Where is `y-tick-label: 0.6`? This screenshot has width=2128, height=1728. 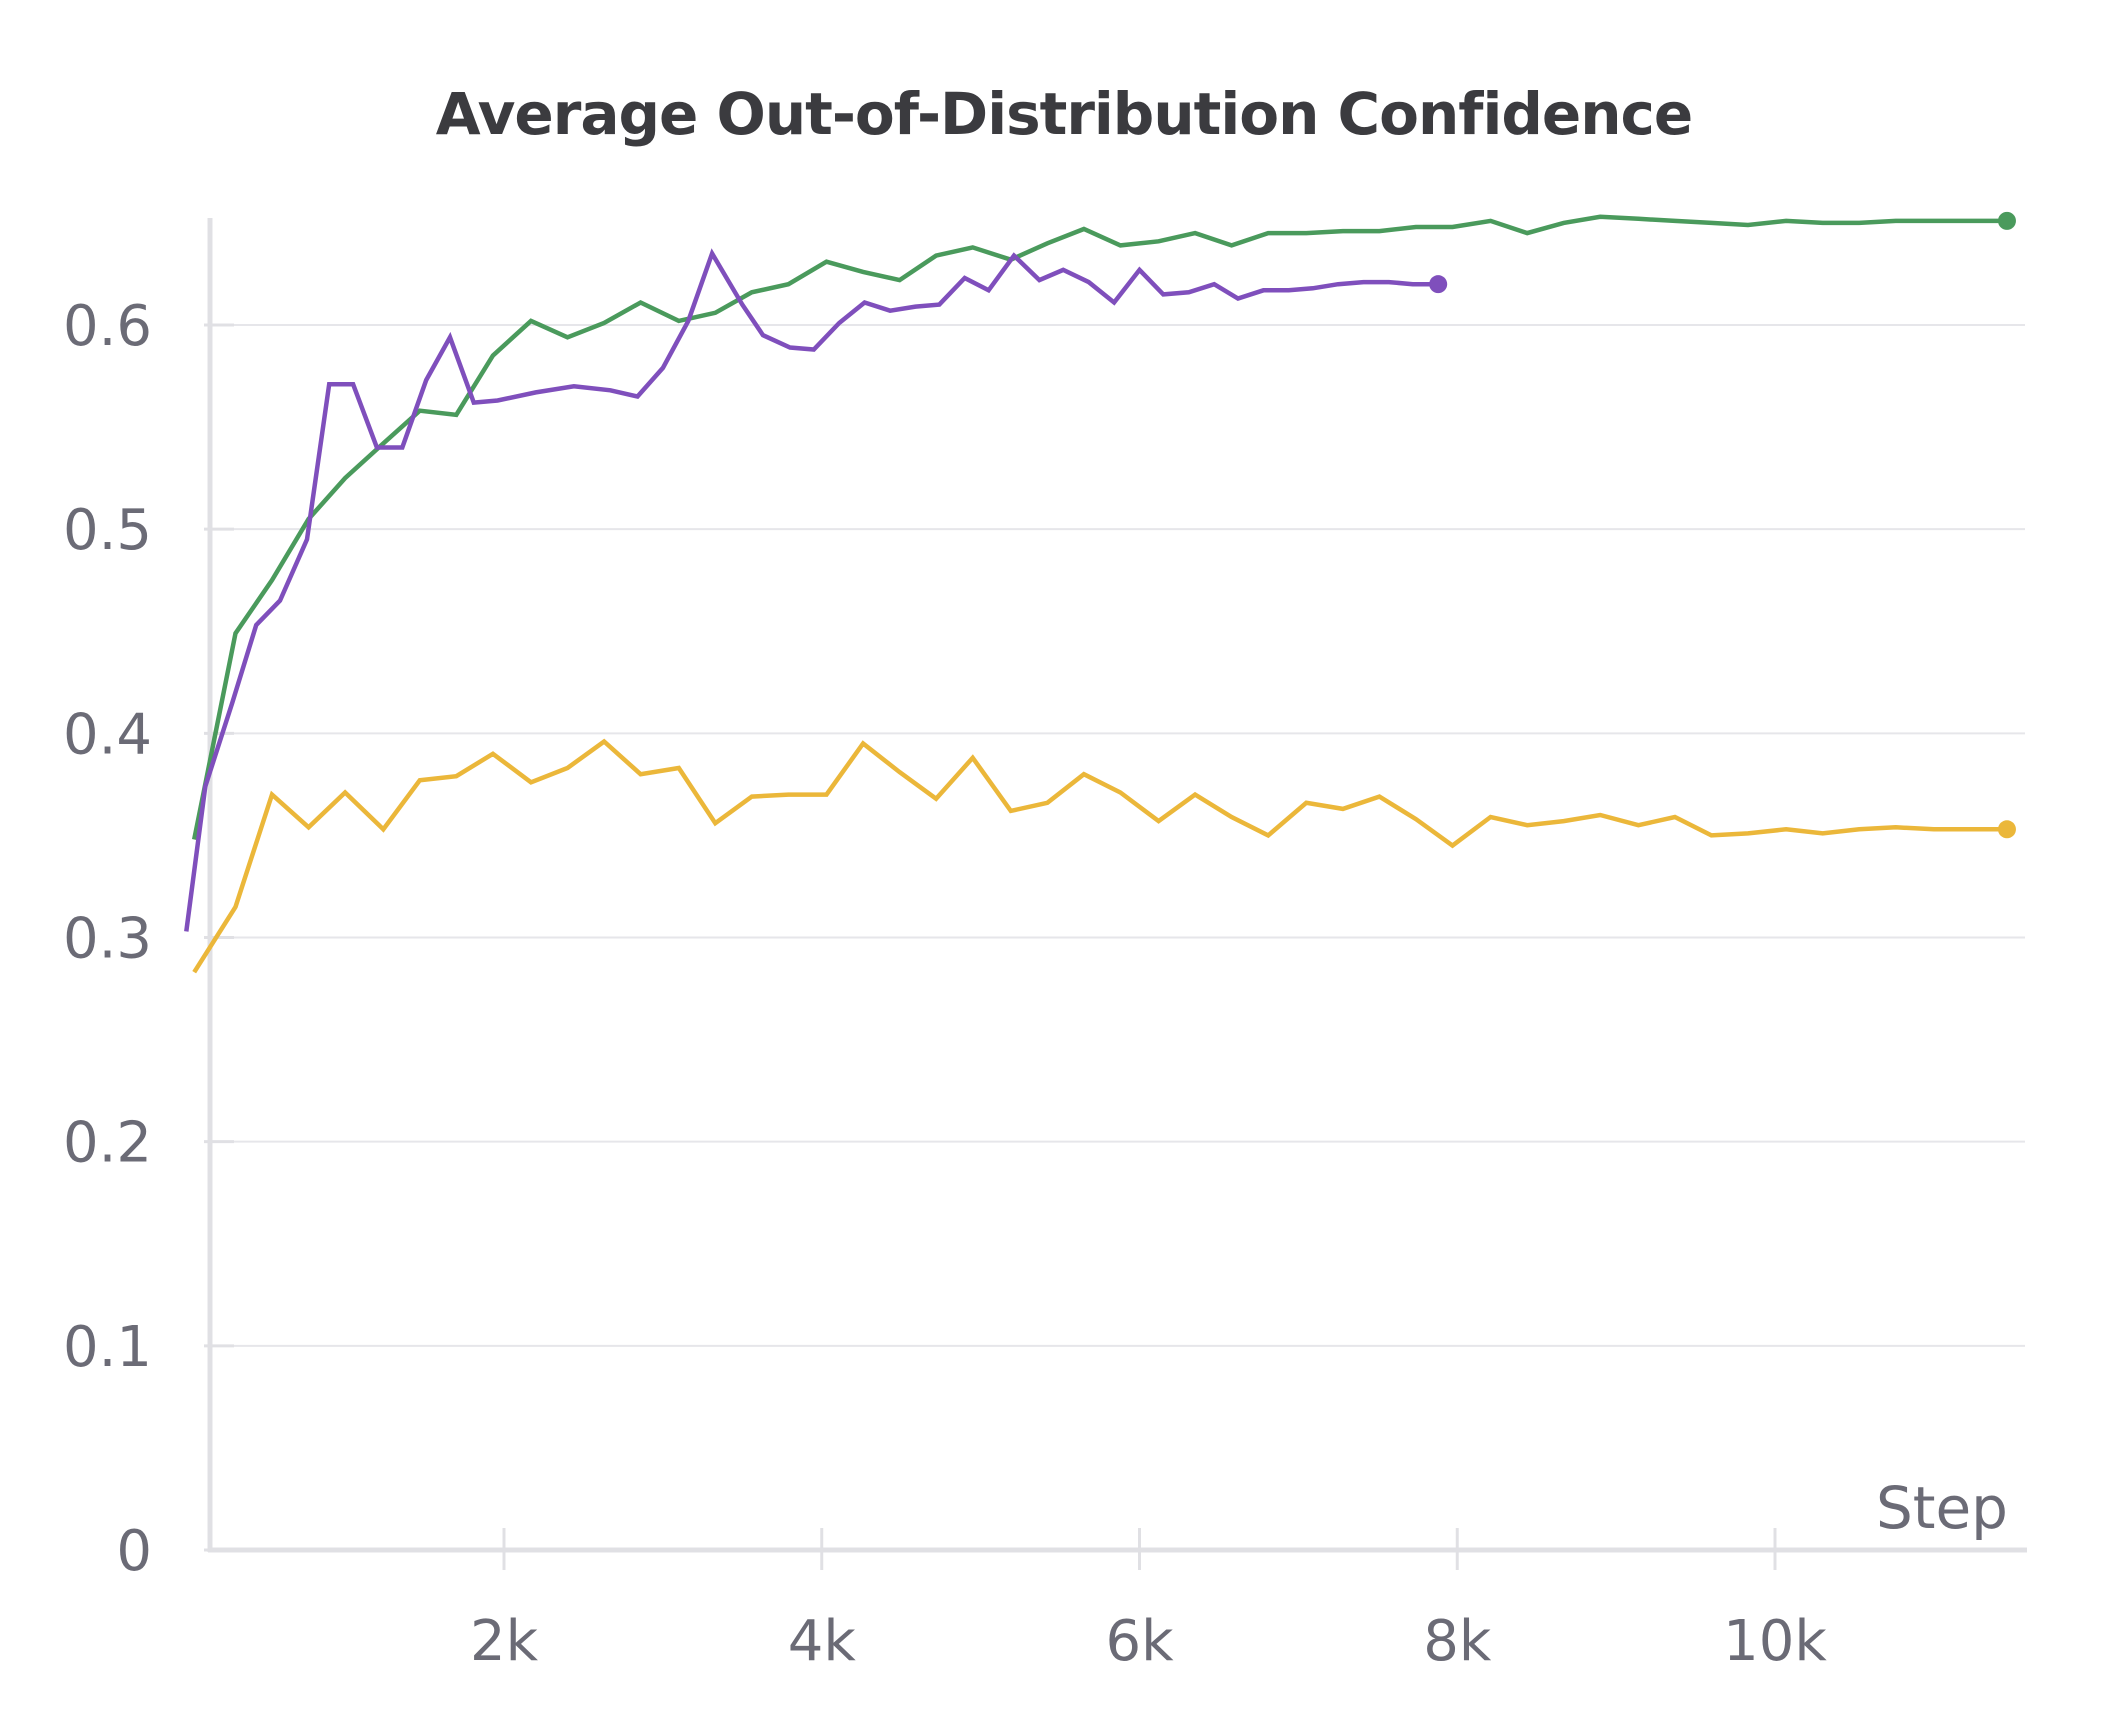 y-tick-label: 0.6 is located at coordinates (107, 326).